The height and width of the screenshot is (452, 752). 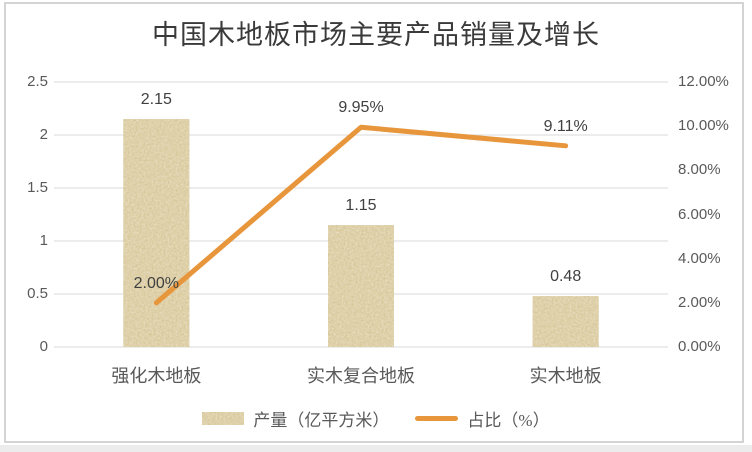 What do you see at coordinates (566, 277) in the screenshot?
I see `bar-value-label: 0.48` at bounding box center [566, 277].